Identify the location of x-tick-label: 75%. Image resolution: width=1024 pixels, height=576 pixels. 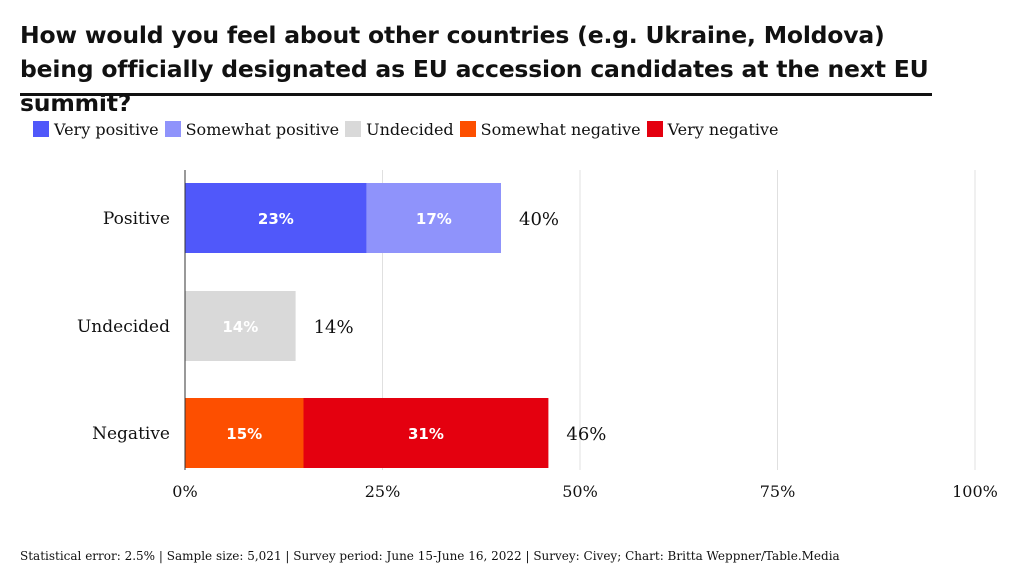
(778, 491).